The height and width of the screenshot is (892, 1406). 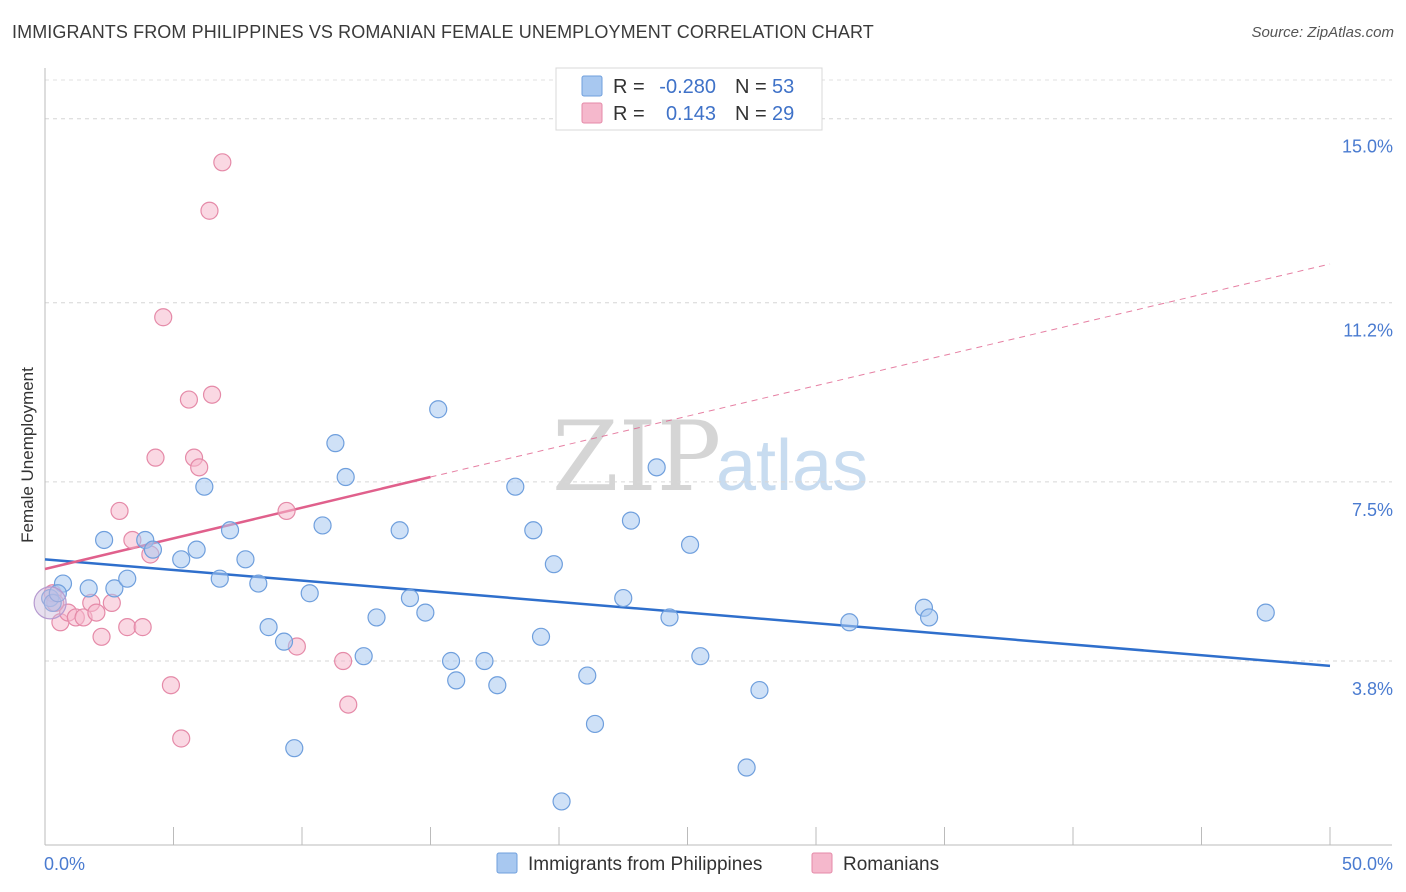 I want to click on series-legend-label-philippines: Immigrants from Philippines, so click(x=645, y=864).